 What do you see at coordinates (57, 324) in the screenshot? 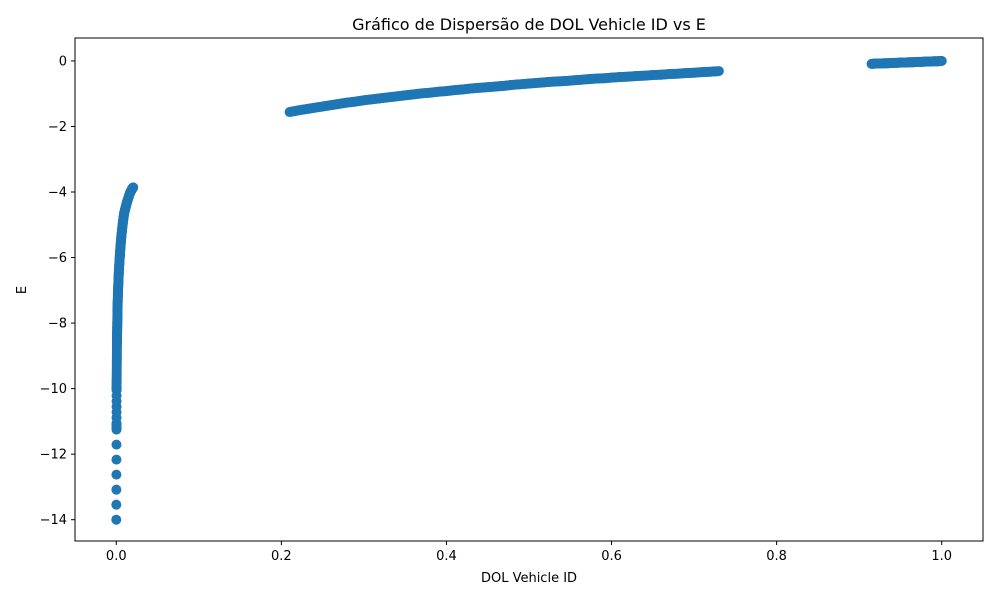
I see `y-tick-label: −8` at bounding box center [57, 324].